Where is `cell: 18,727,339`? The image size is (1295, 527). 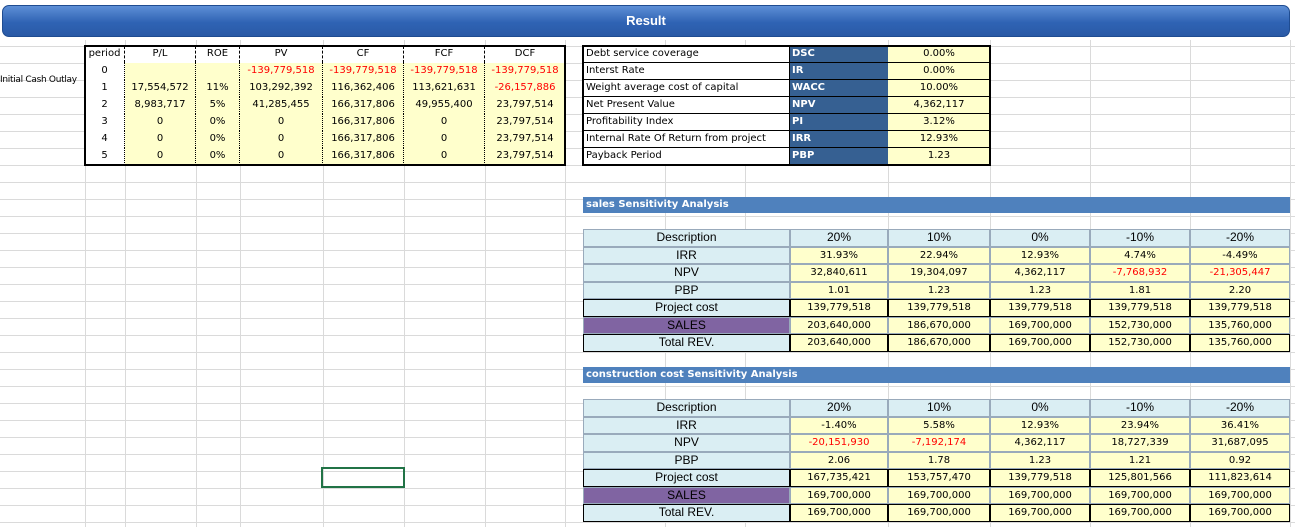 cell: 18,727,339 is located at coordinates (1140, 443).